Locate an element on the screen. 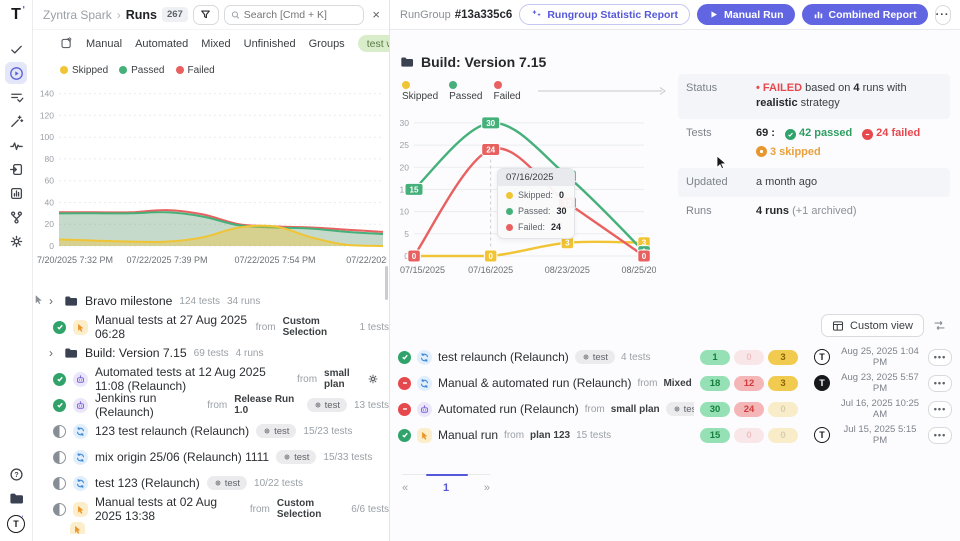 The width and height of the screenshot is (960, 541). tab-mixed: Mixed is located at coordinates (216, 43).